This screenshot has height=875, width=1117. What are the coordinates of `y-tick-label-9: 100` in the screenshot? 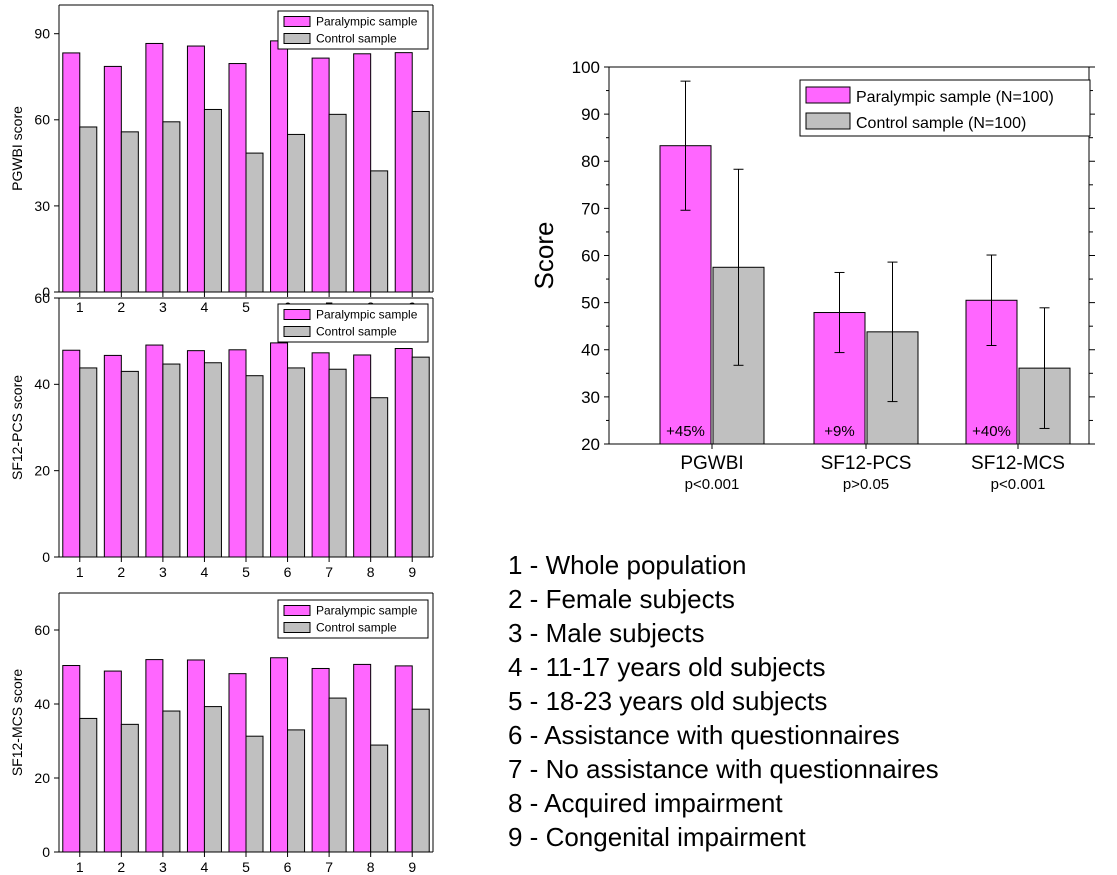 It's located at (586, 67).